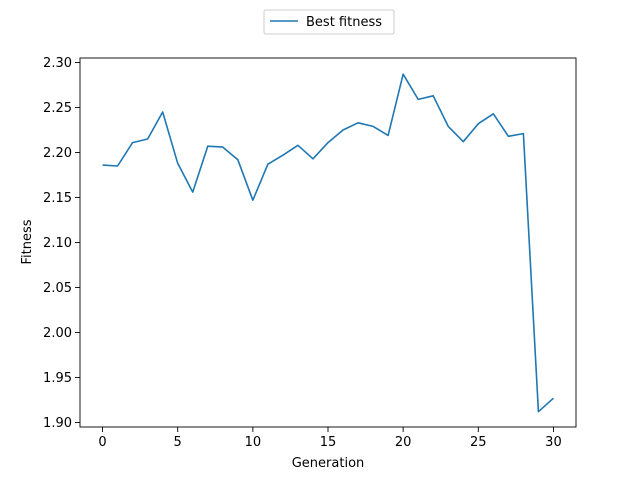 This screenshot has height=480, width=640. What do you see at coordinates (57, 333) in the screenshot?
I see `y-tick-label: 2.00` at bounding box center [57, 333].